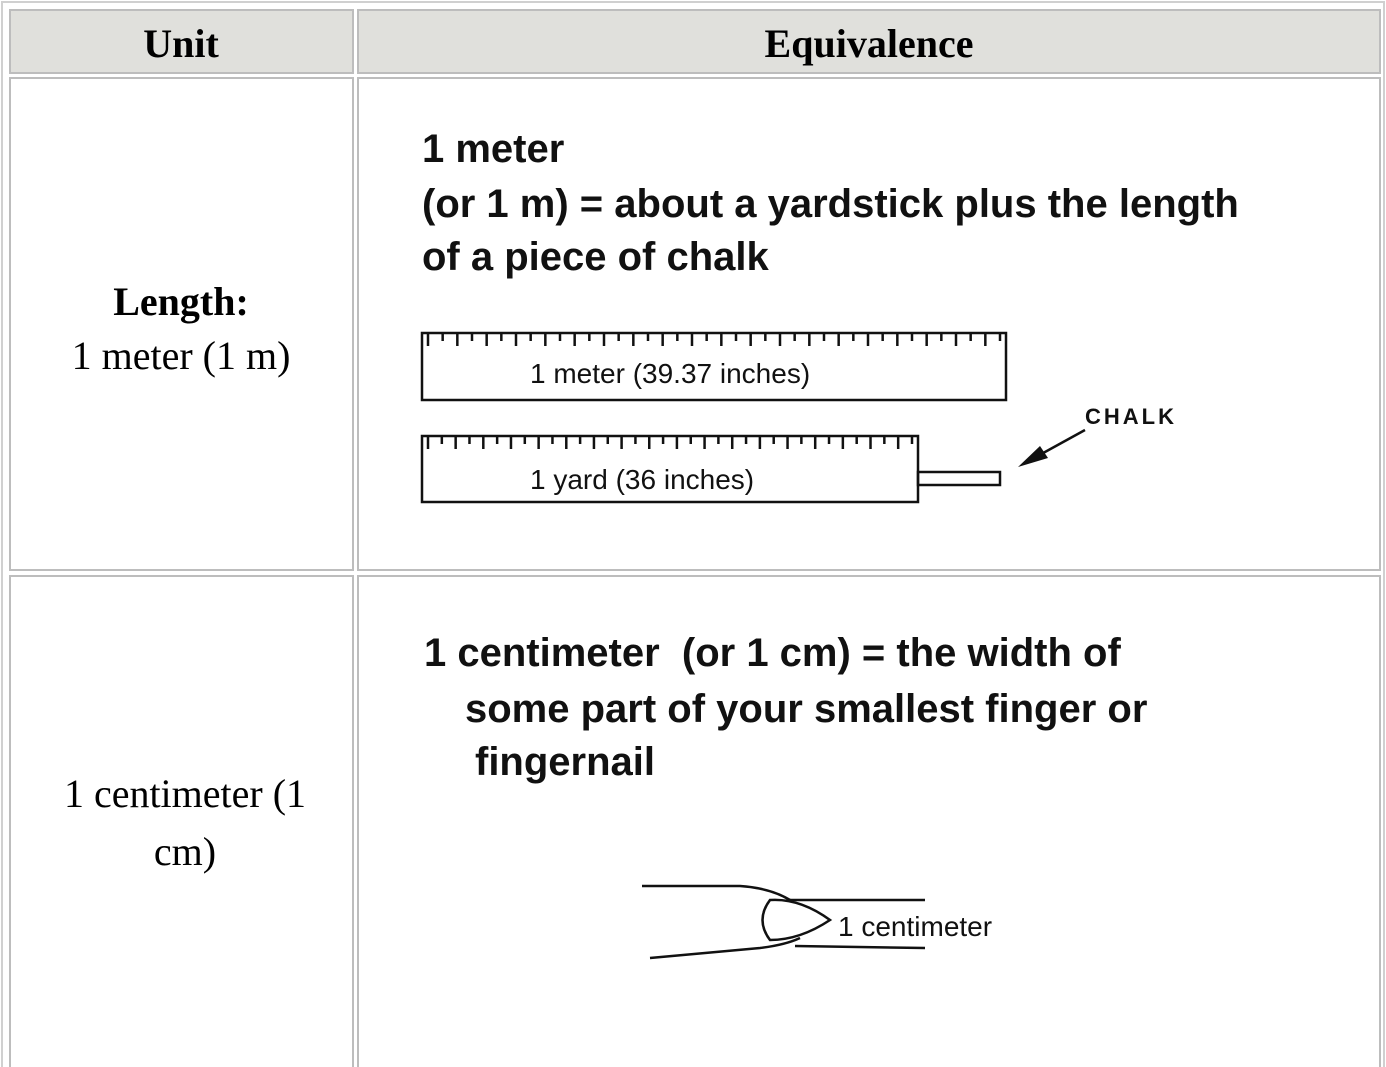 The image size is (1386, 1067). I want to click on meter-stick, so click(714, 366).